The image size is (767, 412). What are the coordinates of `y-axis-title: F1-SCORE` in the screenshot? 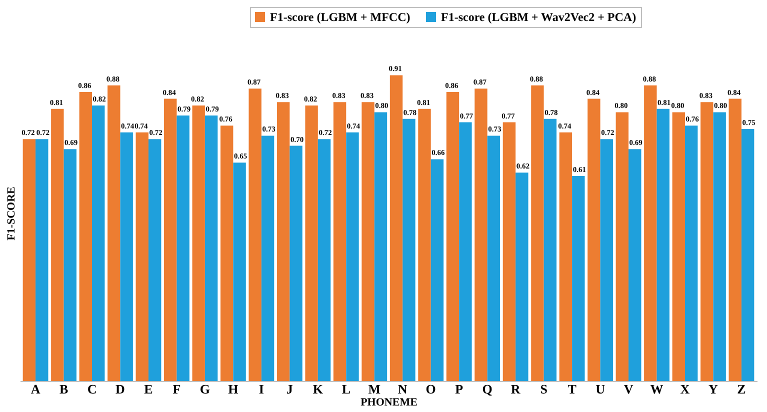 It's located at (12, 213).